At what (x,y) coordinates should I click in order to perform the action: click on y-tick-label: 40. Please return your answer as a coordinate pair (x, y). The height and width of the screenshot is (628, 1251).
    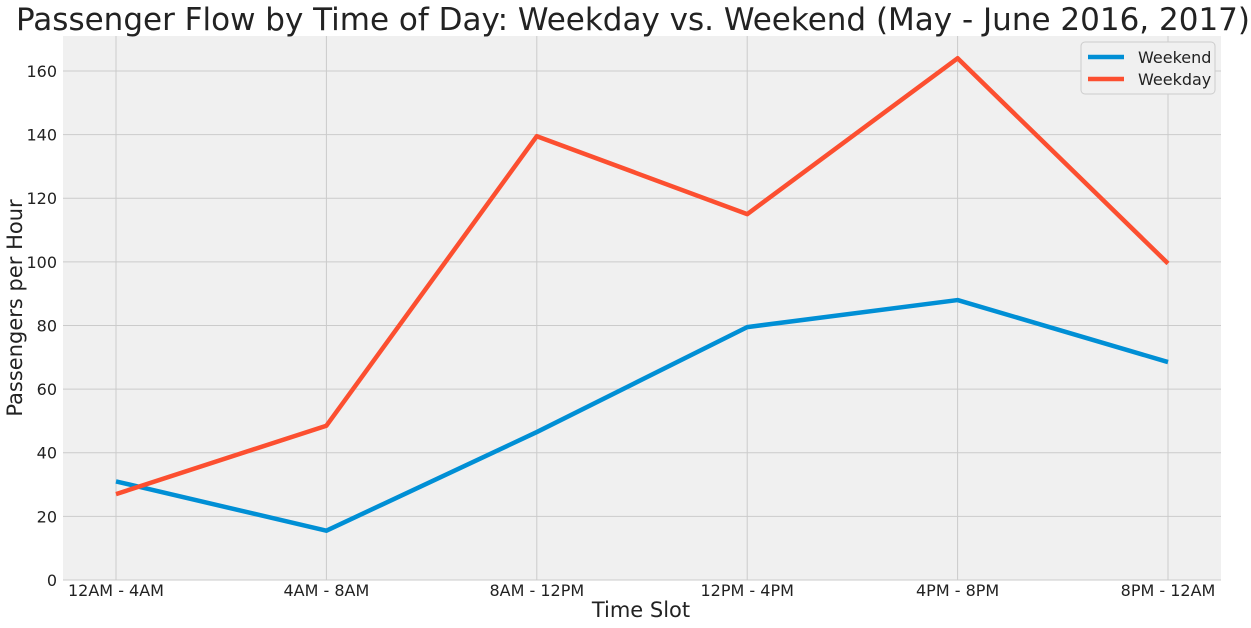
    Looking at the image, I should click on (47, 453).